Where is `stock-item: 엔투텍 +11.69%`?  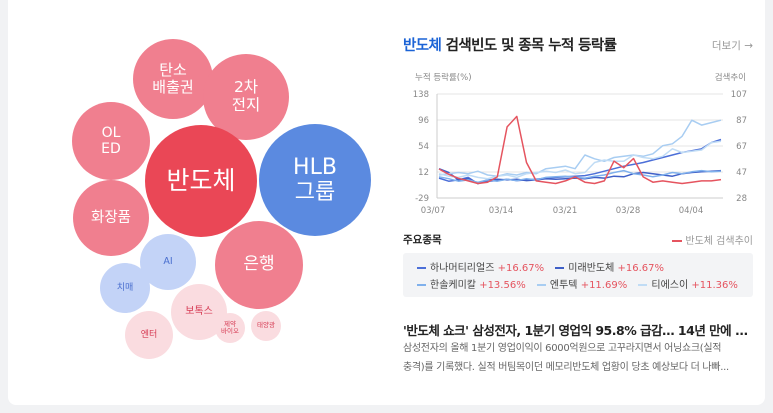 stock-item: 엔투텍 +11.69% is located at coordinates (582, 283).